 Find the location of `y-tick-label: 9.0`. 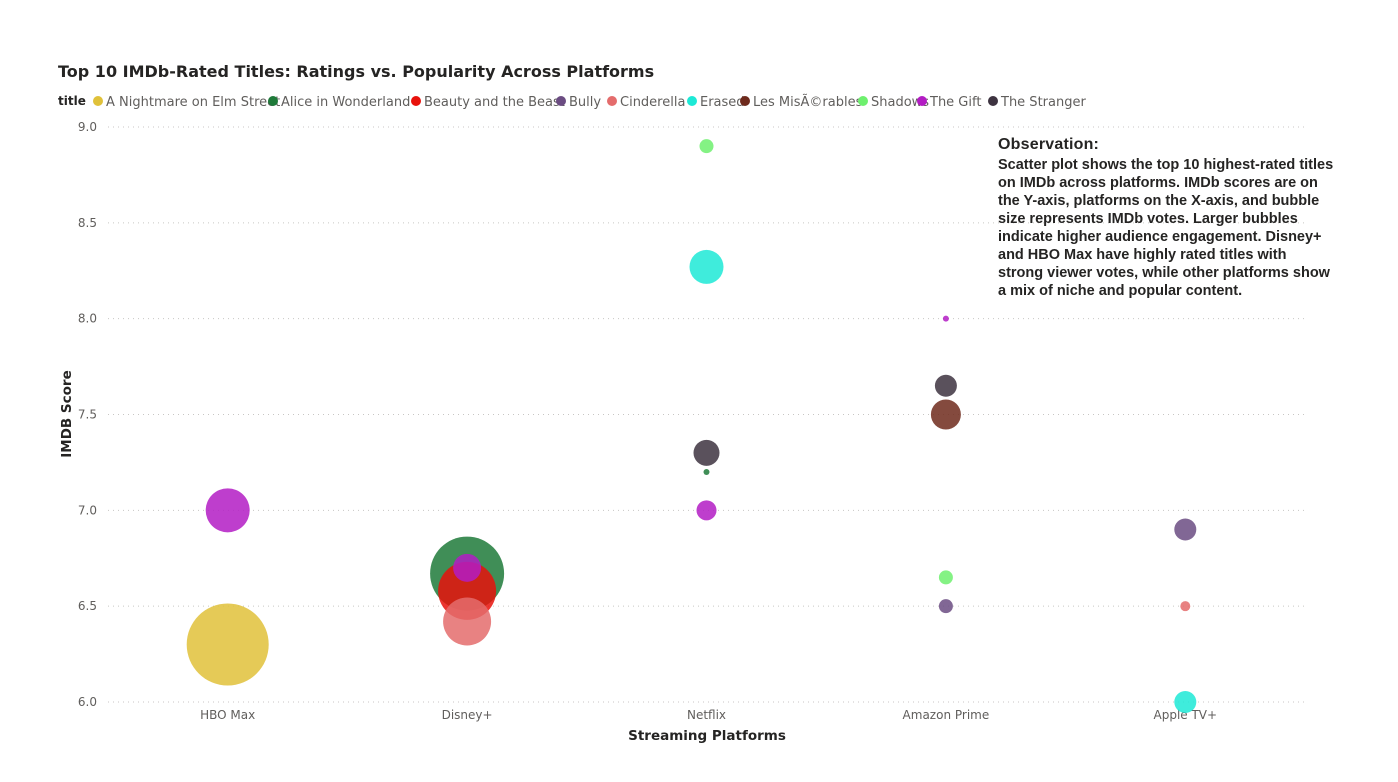

y-tick-label: 9.0 is located at coordinates (87, 127).